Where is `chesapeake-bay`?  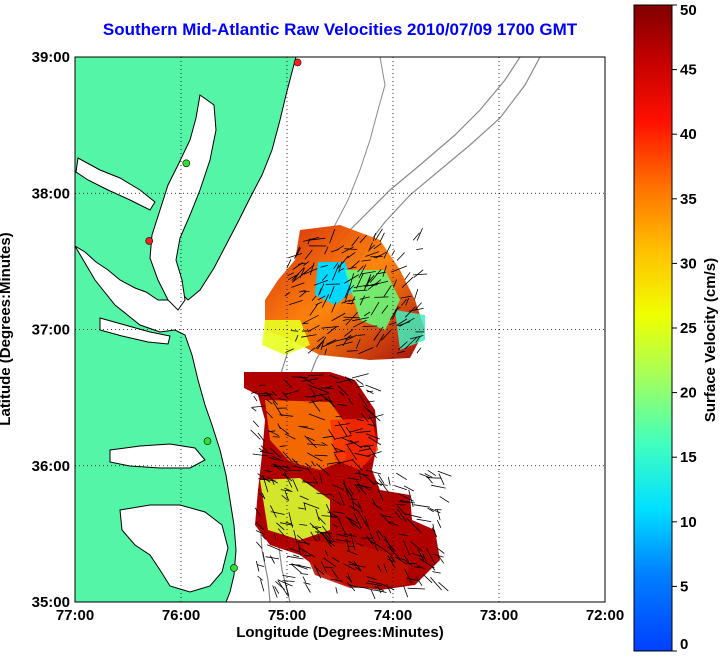
chesapeake-bay is located at coordinates (183, 202).